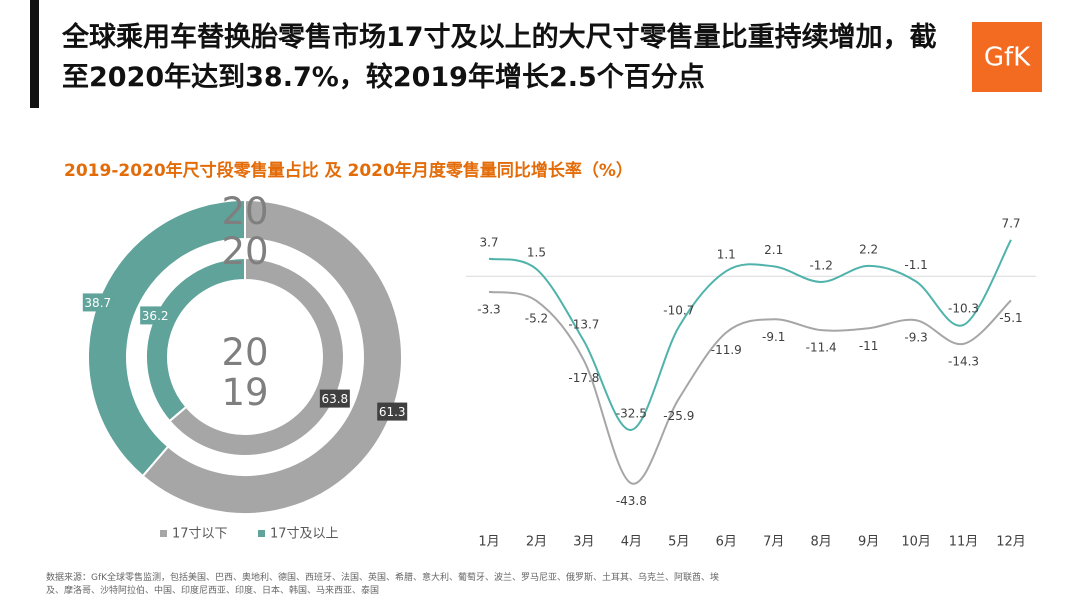  Describe the element at coordinates (488, 309) in the screenshot. I see `data-label: -3.3` at that location.